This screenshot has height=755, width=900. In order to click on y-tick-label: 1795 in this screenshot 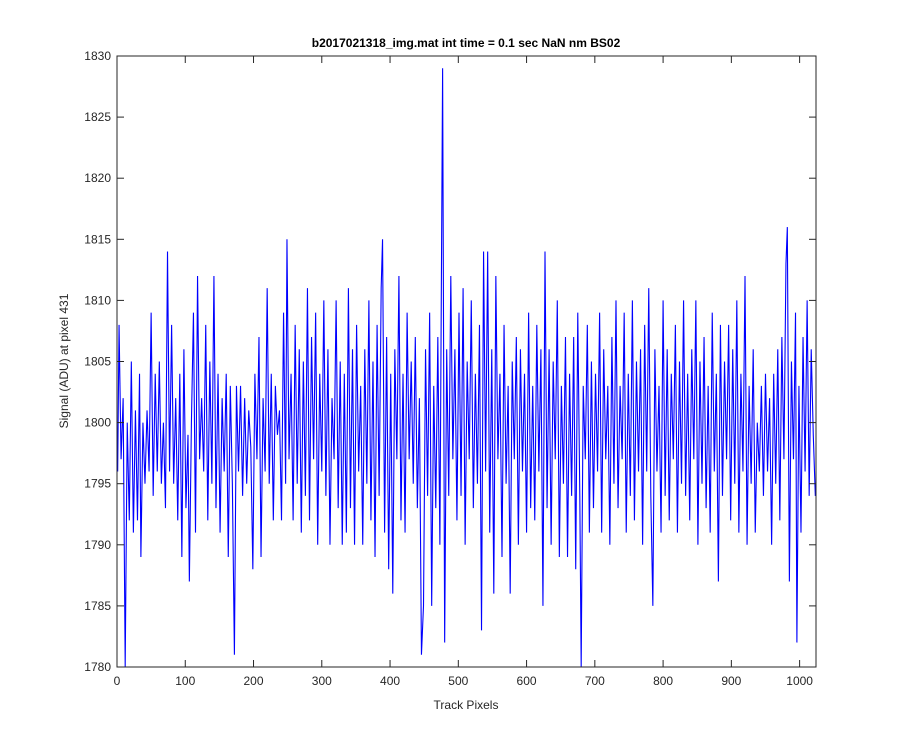, I will do `click(97, 484)`.